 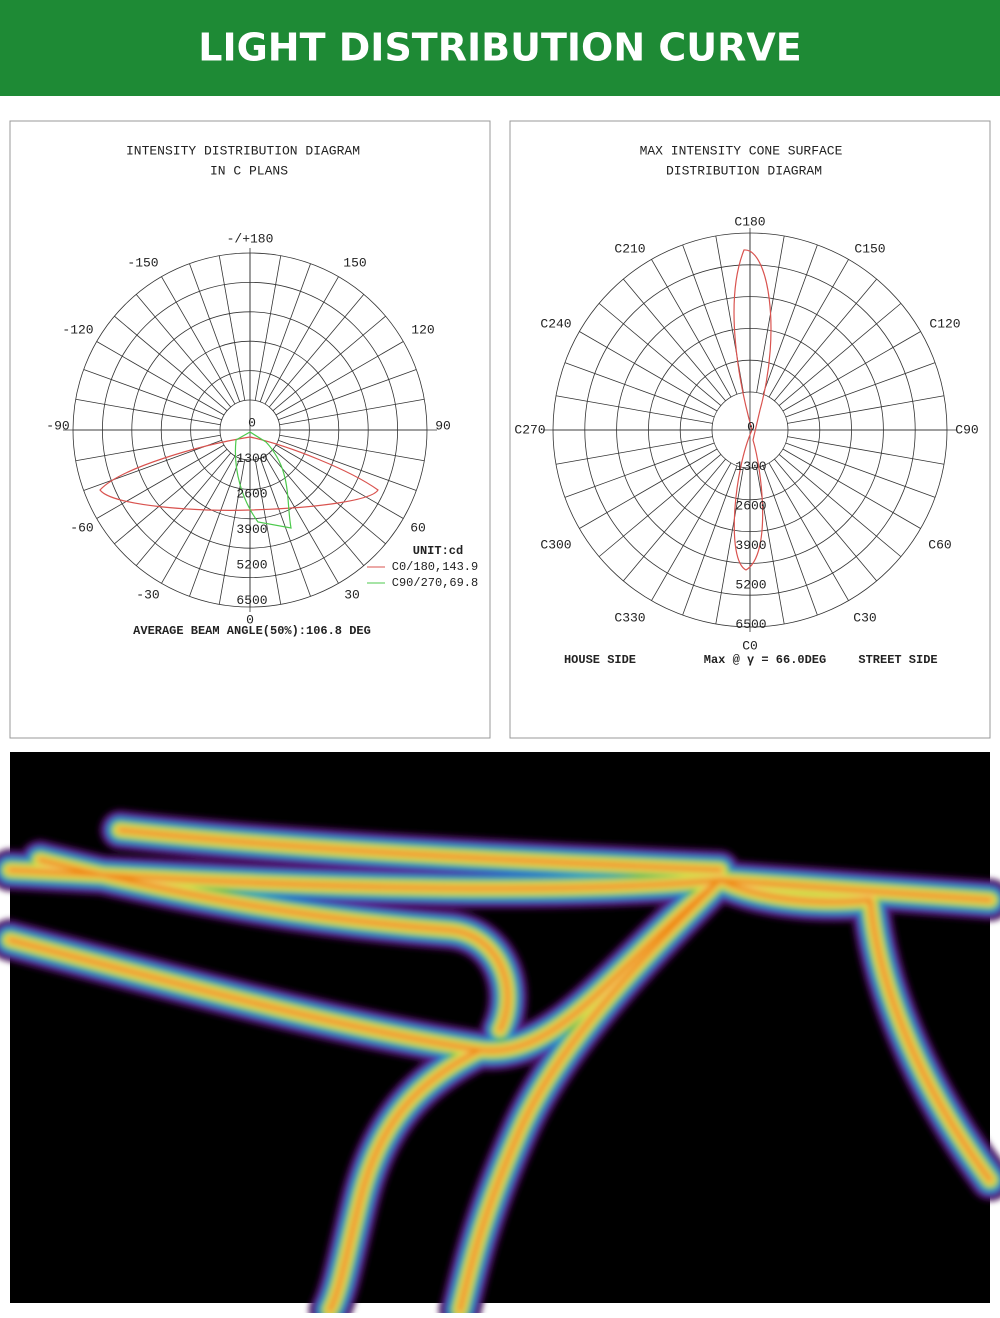 What do you see at coordinates (142, 262) in the screenshot?
I see `angle-label: -150` at bounding box center [142, 262].